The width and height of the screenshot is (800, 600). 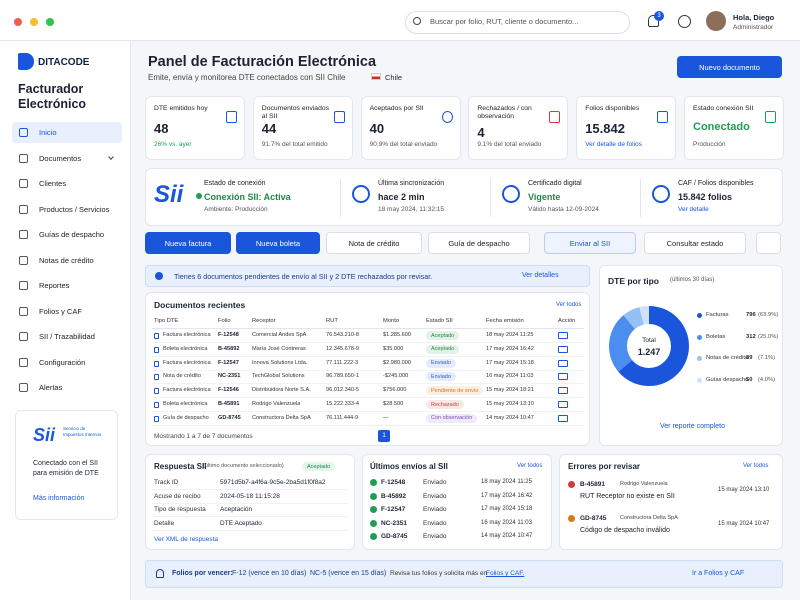 What do you see at coordinates (384, 436) in the screenshot?
I see `page-button: 1` at bounding box center [384, 436].